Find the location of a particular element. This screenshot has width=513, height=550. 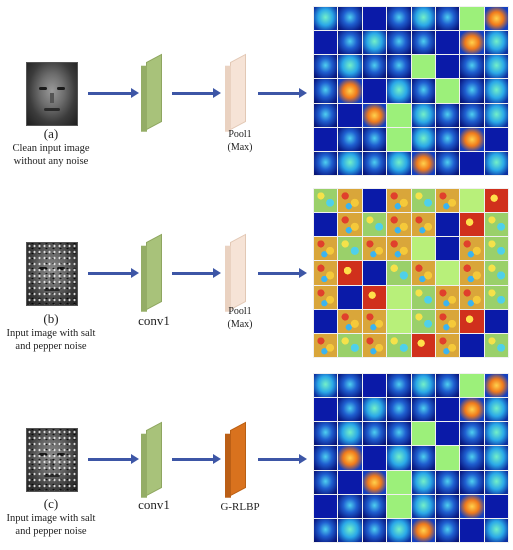

feature-map-c is located at coordinates (411, 458).